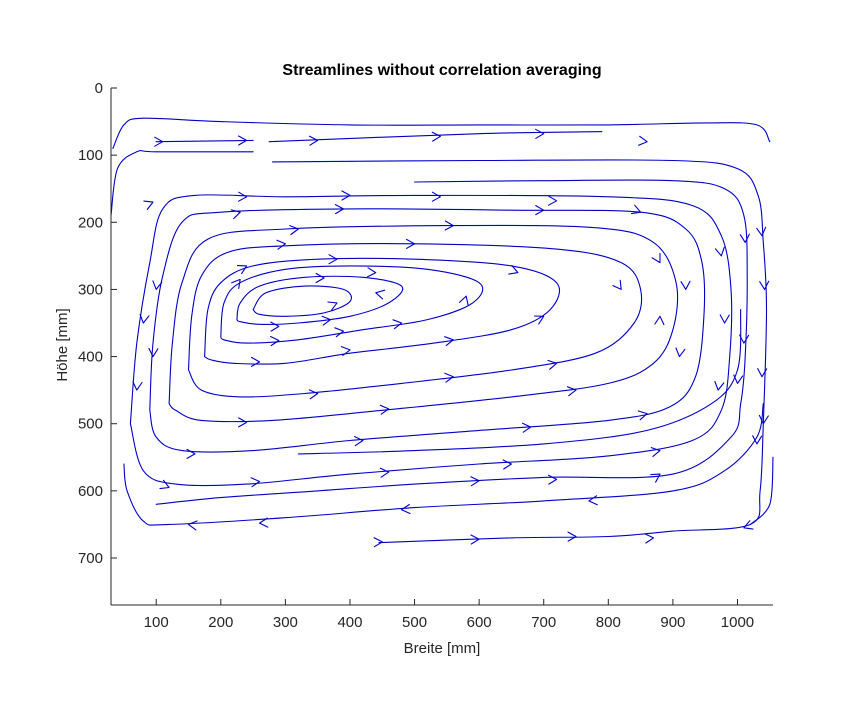 This screenshot has width=855, height=715. I want to click on y-axis-label: Höhe [mm], so click(62, 344).